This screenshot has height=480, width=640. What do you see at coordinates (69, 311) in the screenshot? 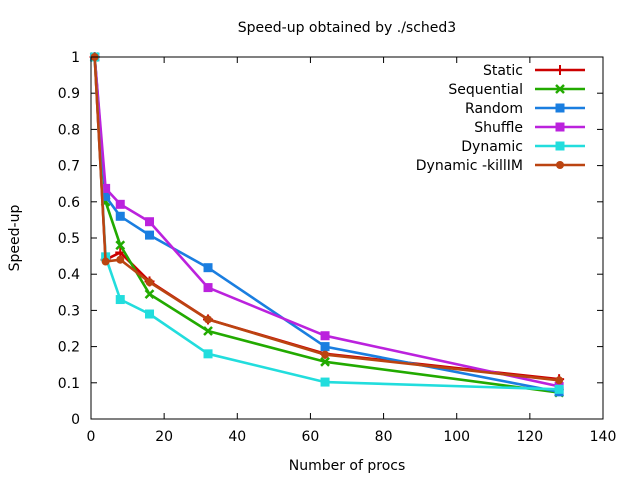
I see `y-tick-label: 0.3` at bounding box center [69, 311].